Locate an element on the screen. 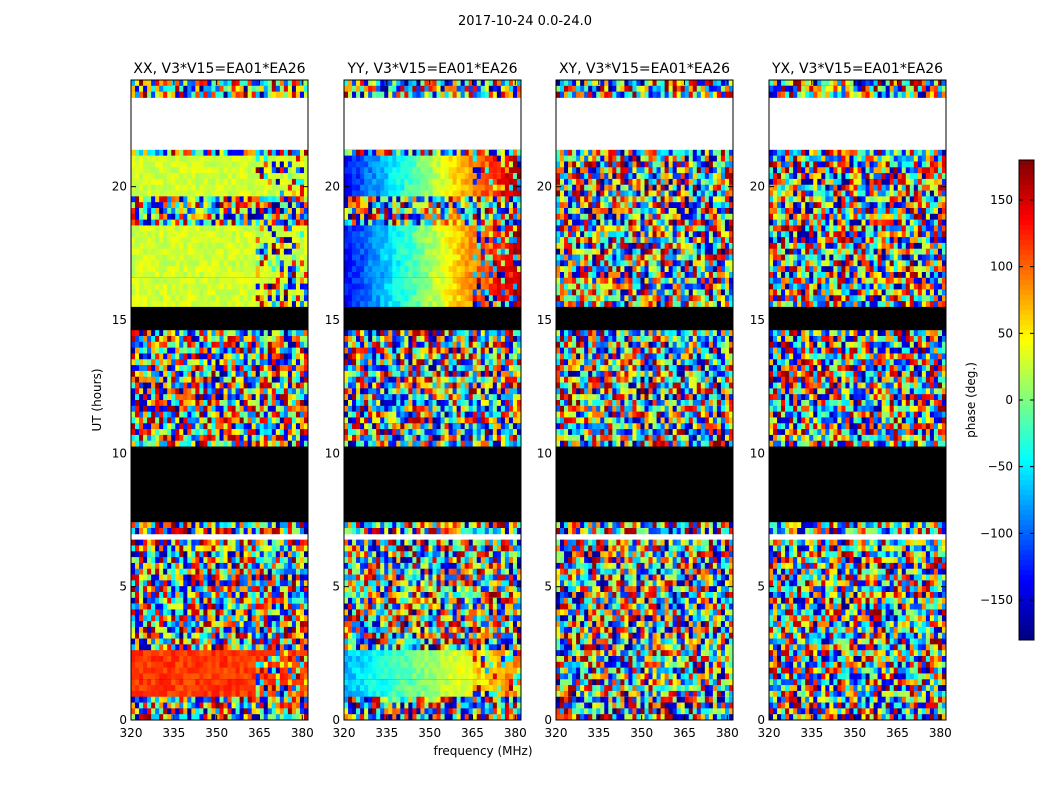 The image size is (1050, 800). panel-xy-title: XY, V3*V15=EA01*EA26 is located at coordinates (644, 69).